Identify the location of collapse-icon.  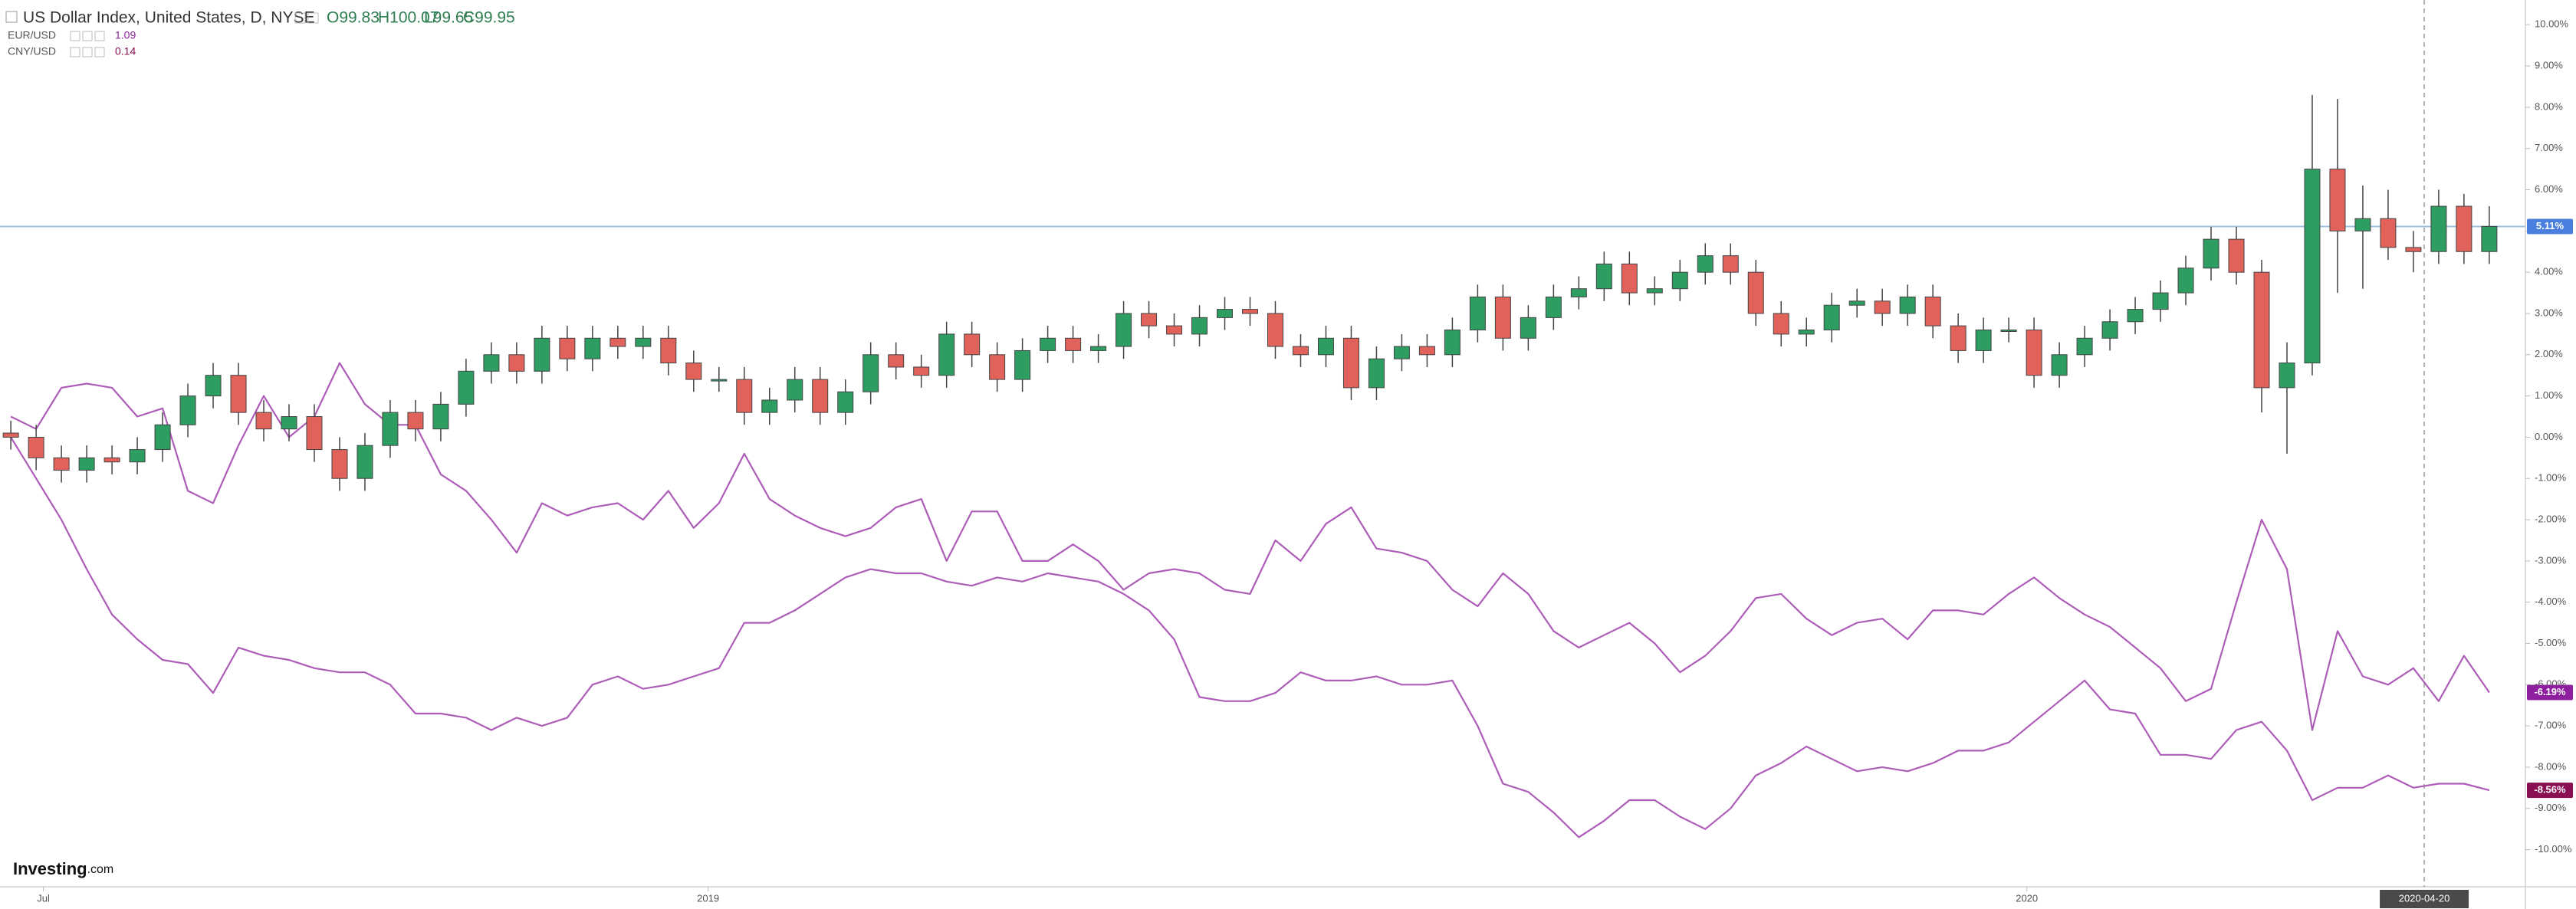
(11, 17).